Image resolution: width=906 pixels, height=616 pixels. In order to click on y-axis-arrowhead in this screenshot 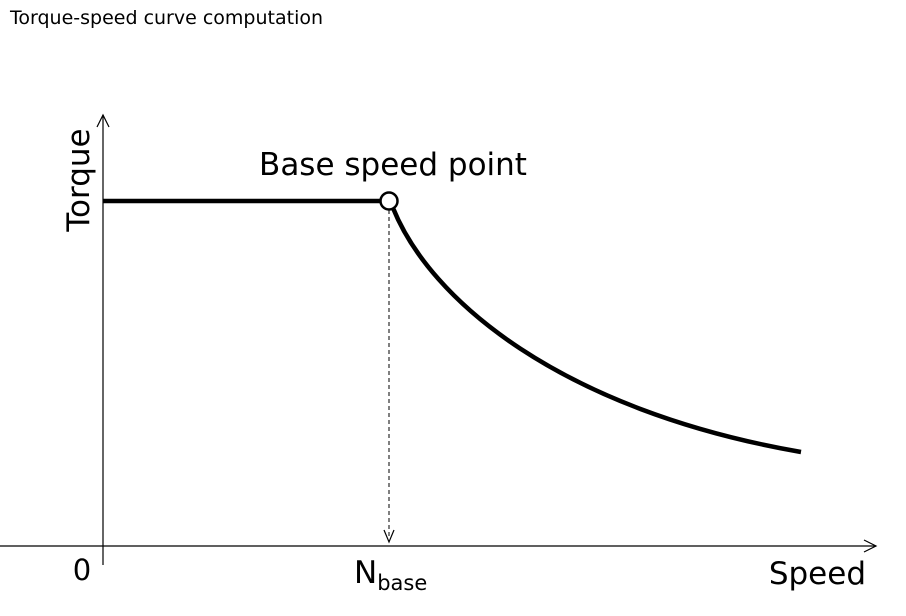, I will do `click(103, 120)`.